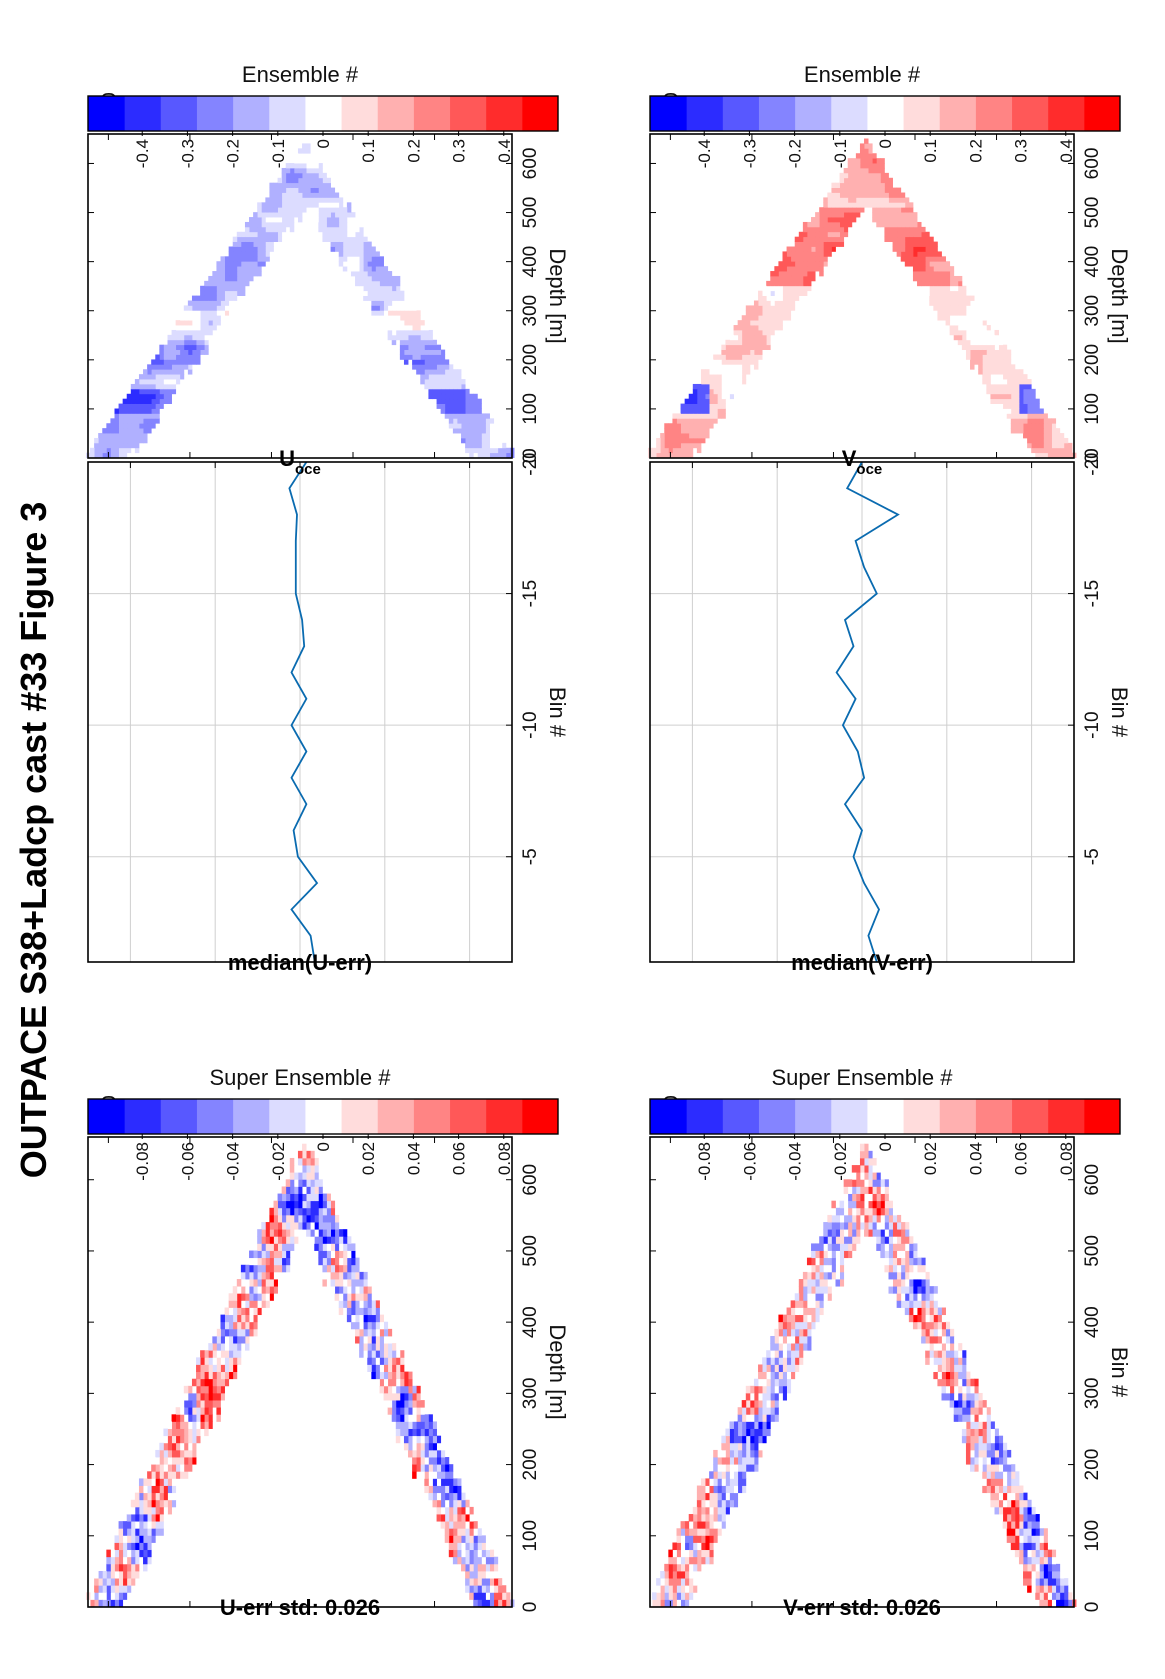  What do you see at coordinates (557, 1371) in the screenshot?
I see `y-axis-label: Depth [m]` at bounding box center [557, 1371].